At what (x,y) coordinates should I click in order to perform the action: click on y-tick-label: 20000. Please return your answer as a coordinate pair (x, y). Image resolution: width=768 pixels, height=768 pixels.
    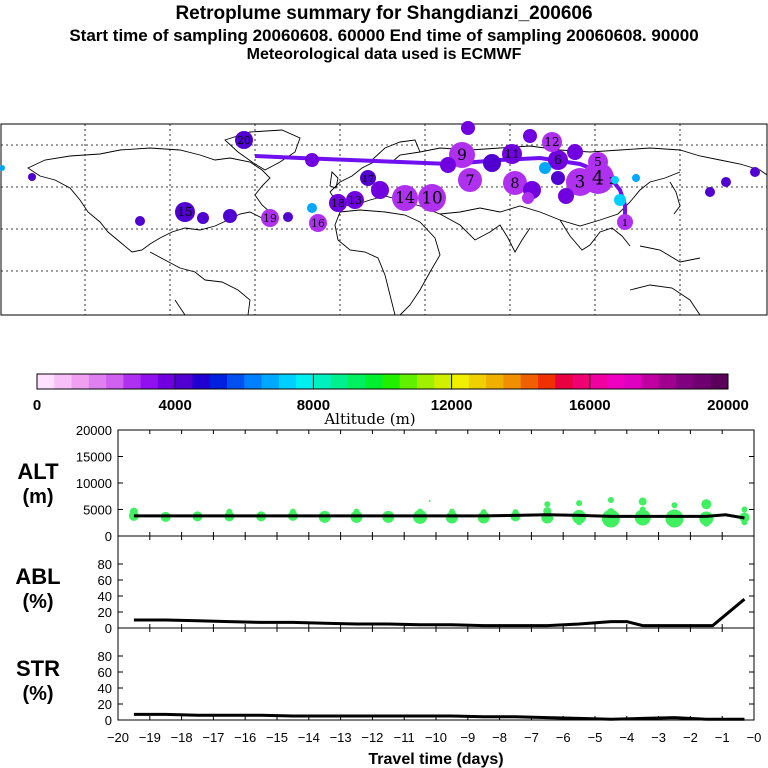
    Looking at the image, I should click on (94, 430).